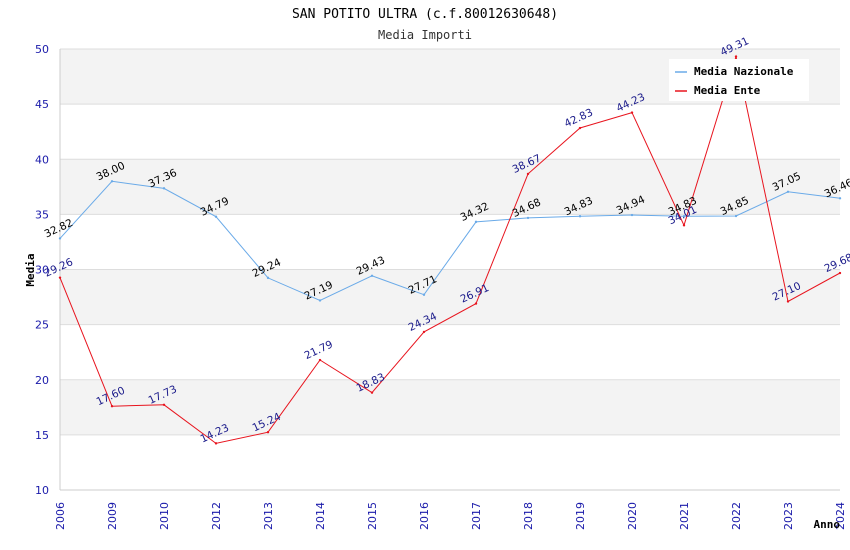 The image size is (850, 550). I want to click on chart-subtitle: Media Importi, so click(425, 35).